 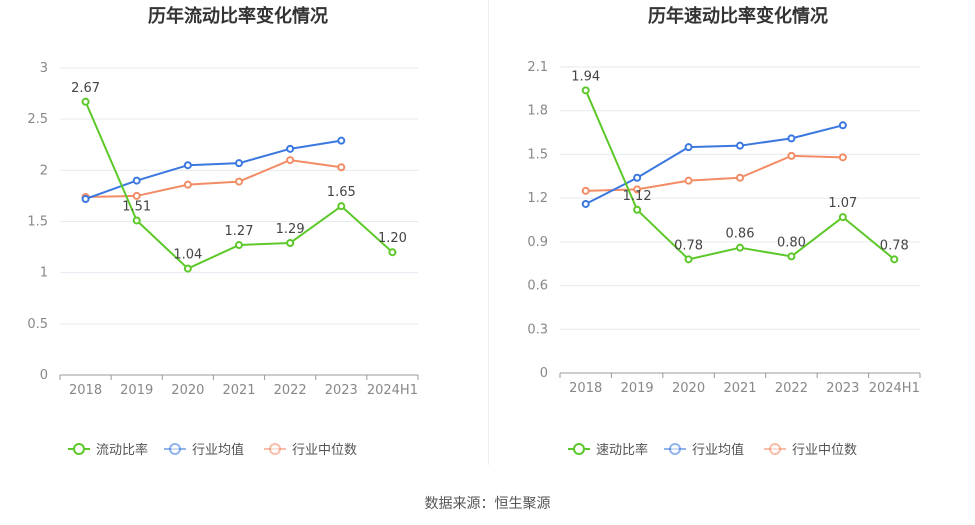 I want to click on data-label: 1.04, so click(x=187, y=255).